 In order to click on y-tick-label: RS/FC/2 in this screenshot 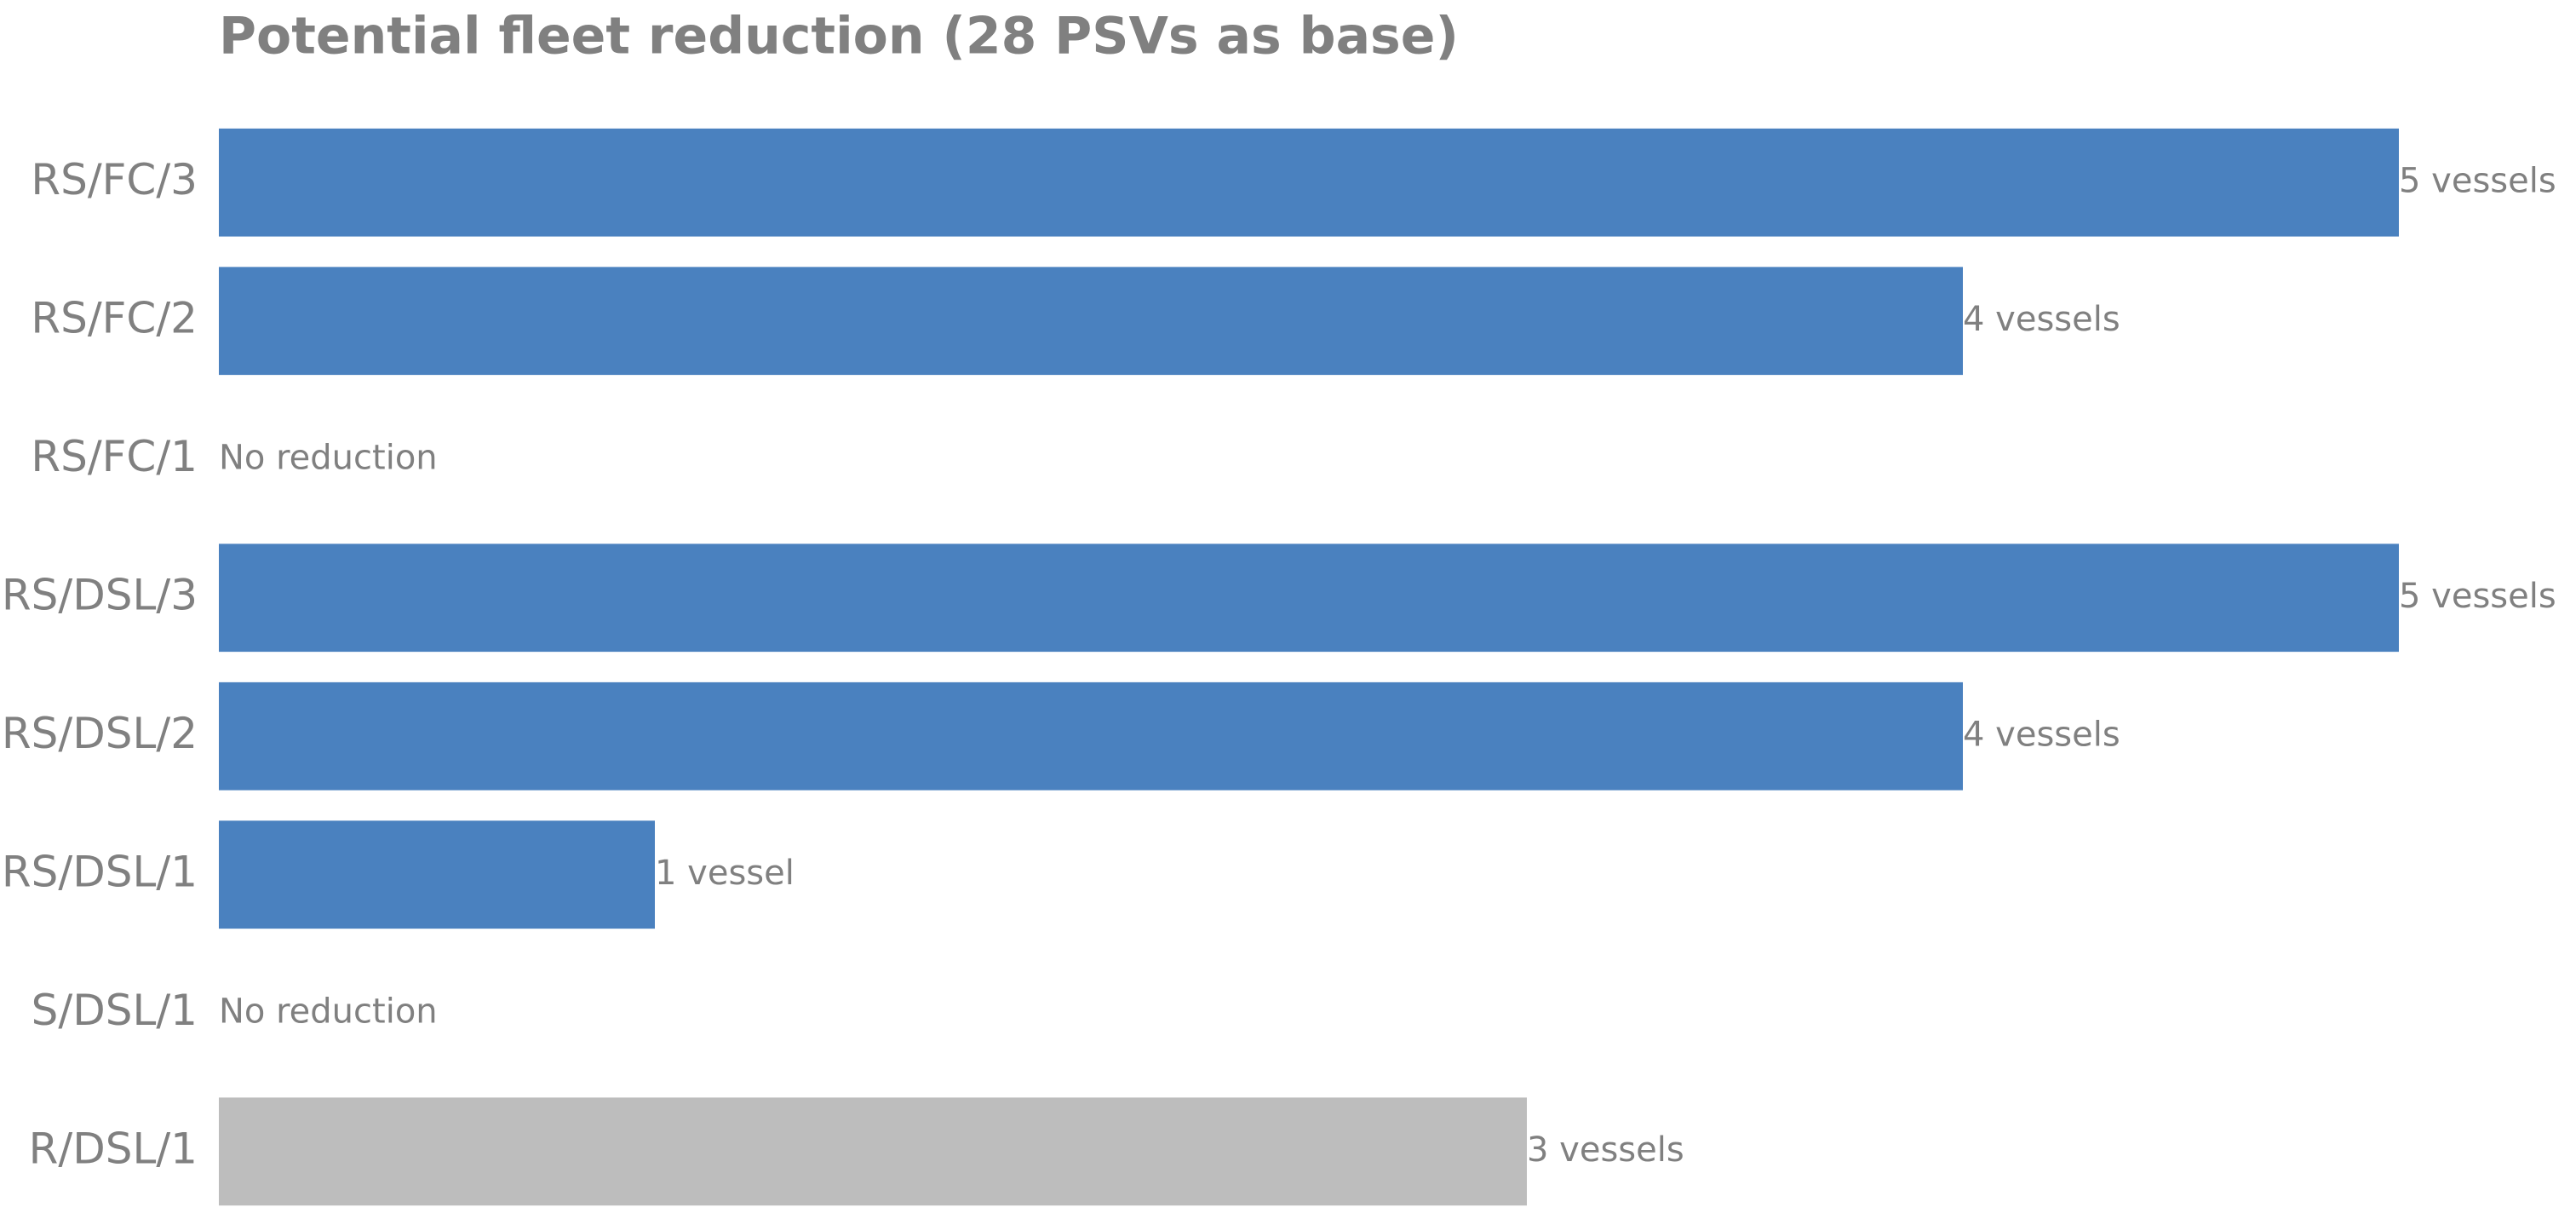, I will do `click(114, 317)`.